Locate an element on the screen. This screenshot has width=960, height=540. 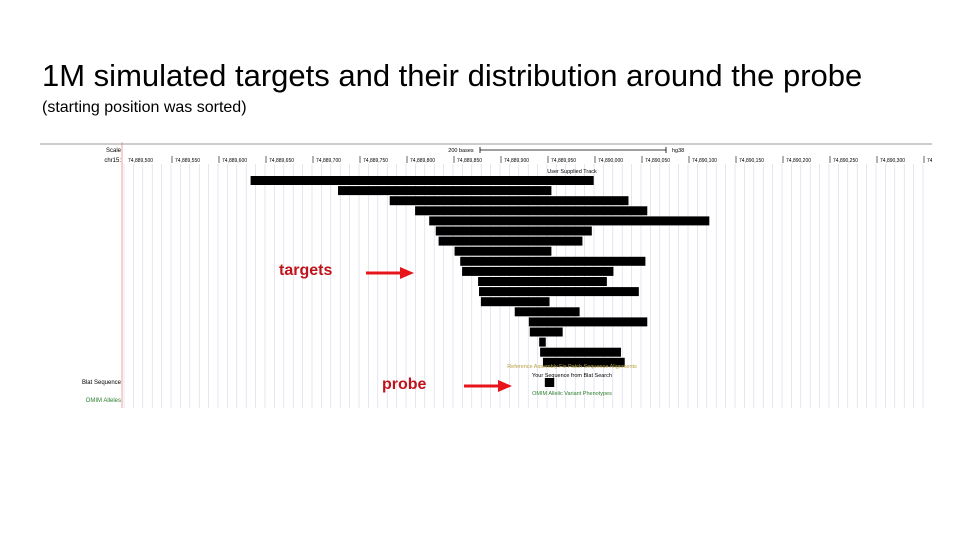
targets-arrow-icon is located at coordinates (390, 273).